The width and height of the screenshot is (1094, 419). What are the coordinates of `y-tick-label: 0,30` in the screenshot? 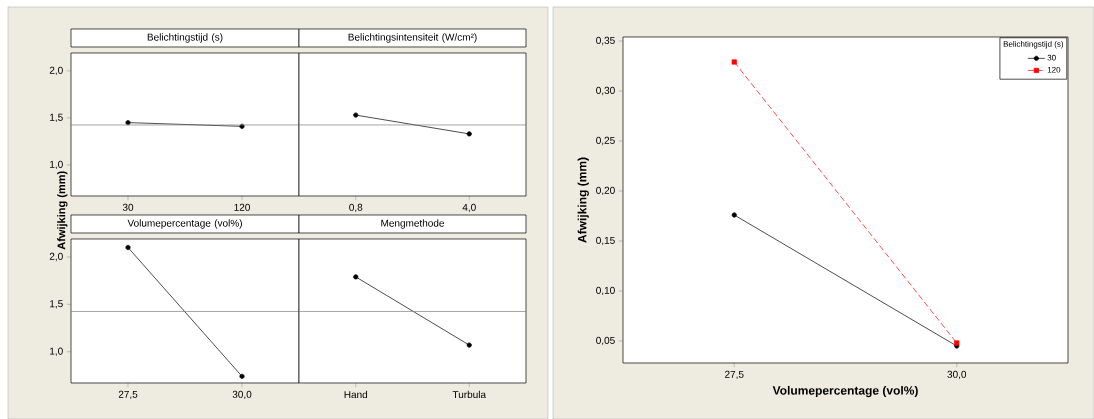 It's located at (605, 91).